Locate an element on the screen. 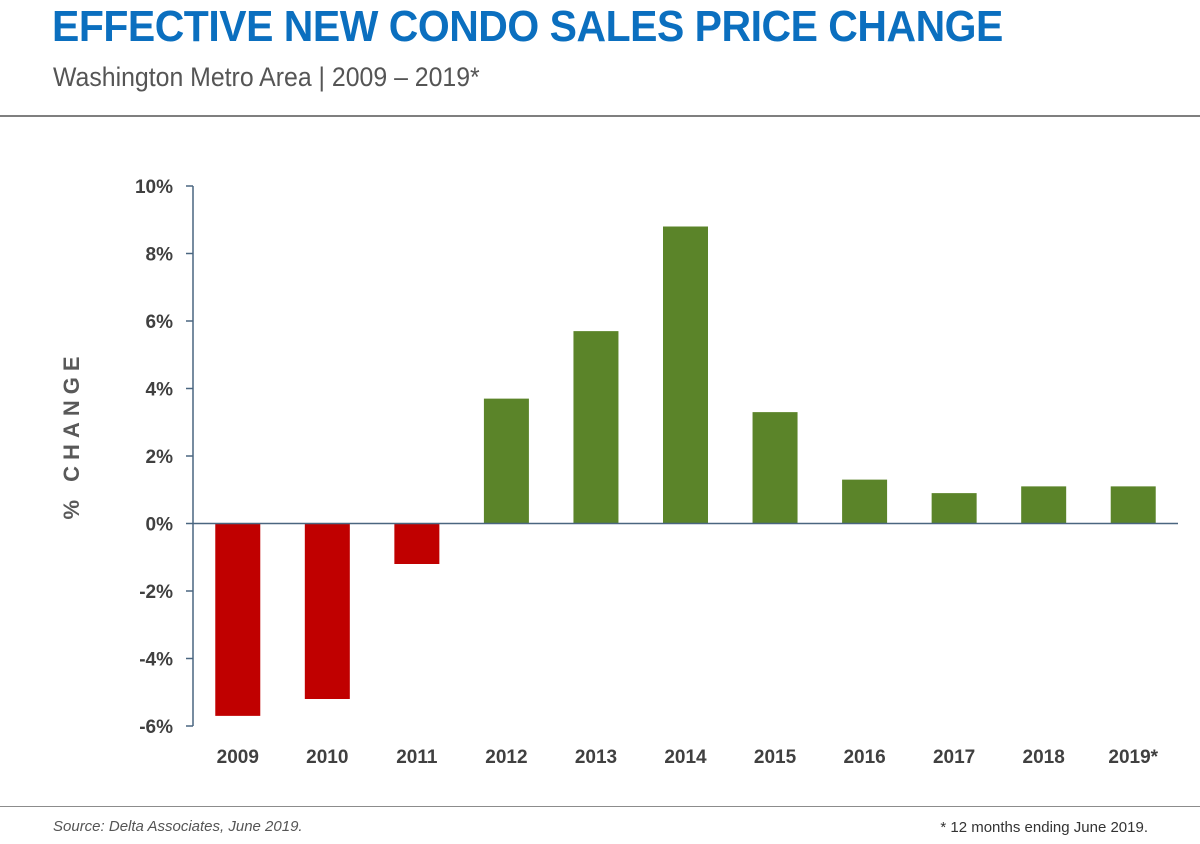 The image size is (1200, 844). bar-2009 is located at coordinates (238, 619).